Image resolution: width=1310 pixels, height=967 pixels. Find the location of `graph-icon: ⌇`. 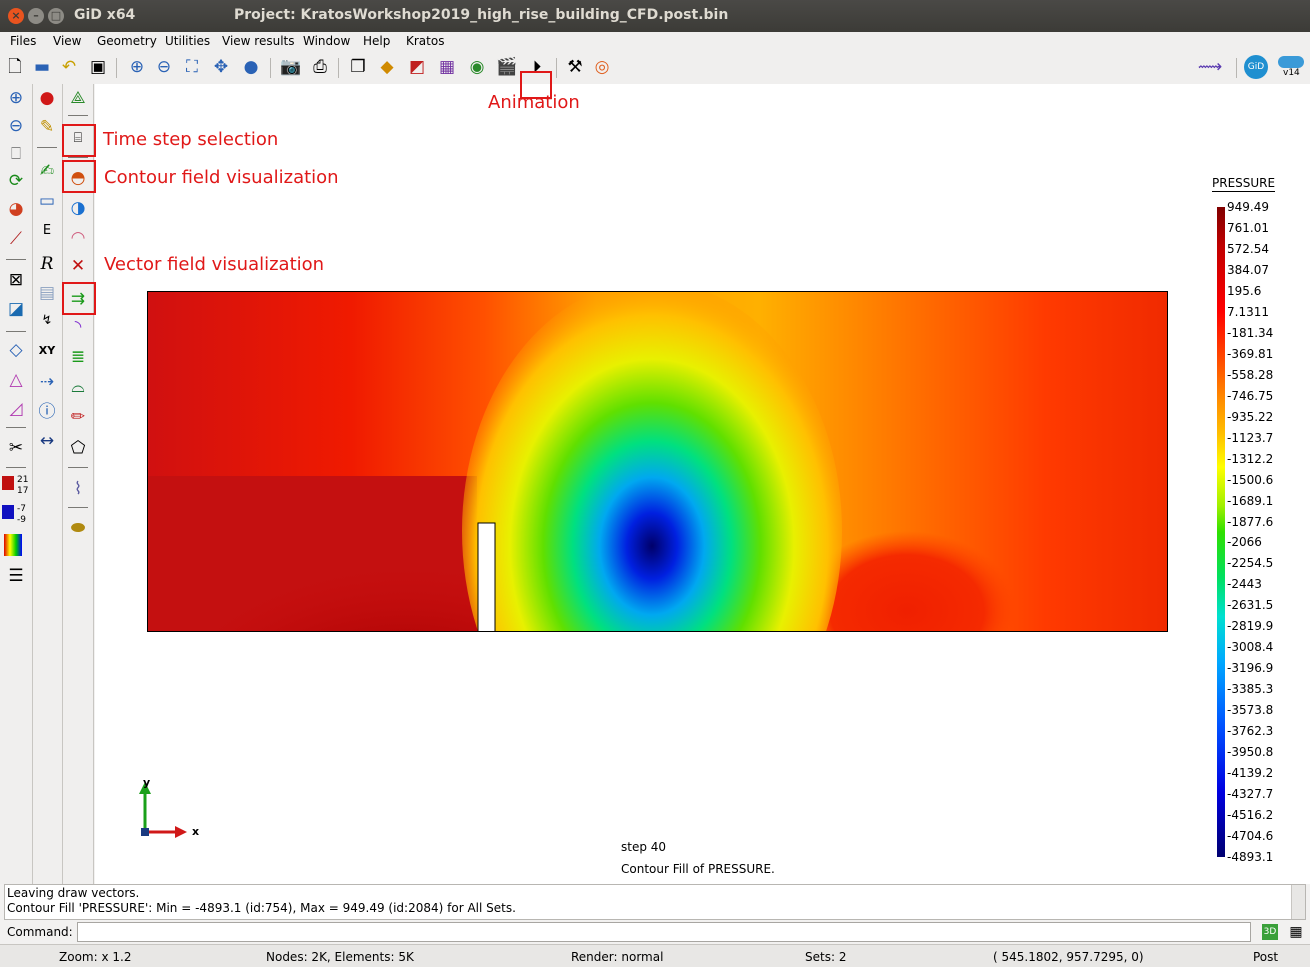

graph-icon: ⌇ is located at coordinates (78, 489).